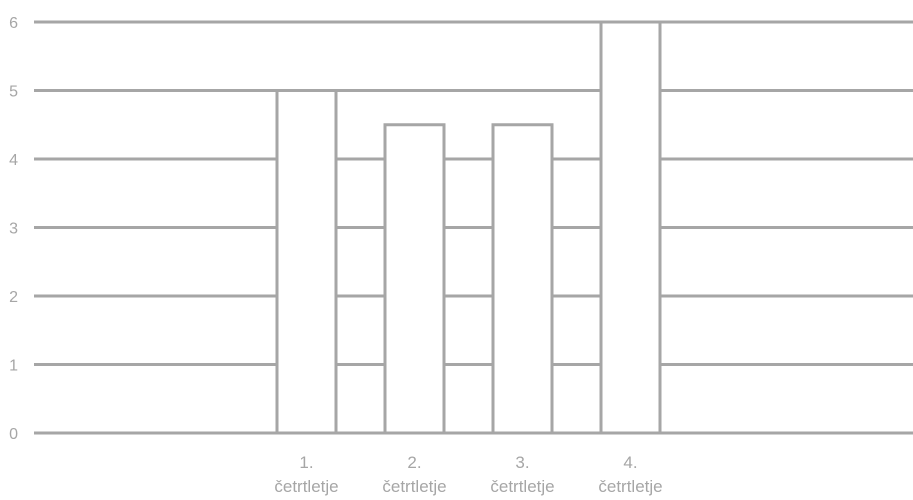 The width and height of the screenshot is (913, 500). I want to click on y-tick-label: 1, so click(13, 366).